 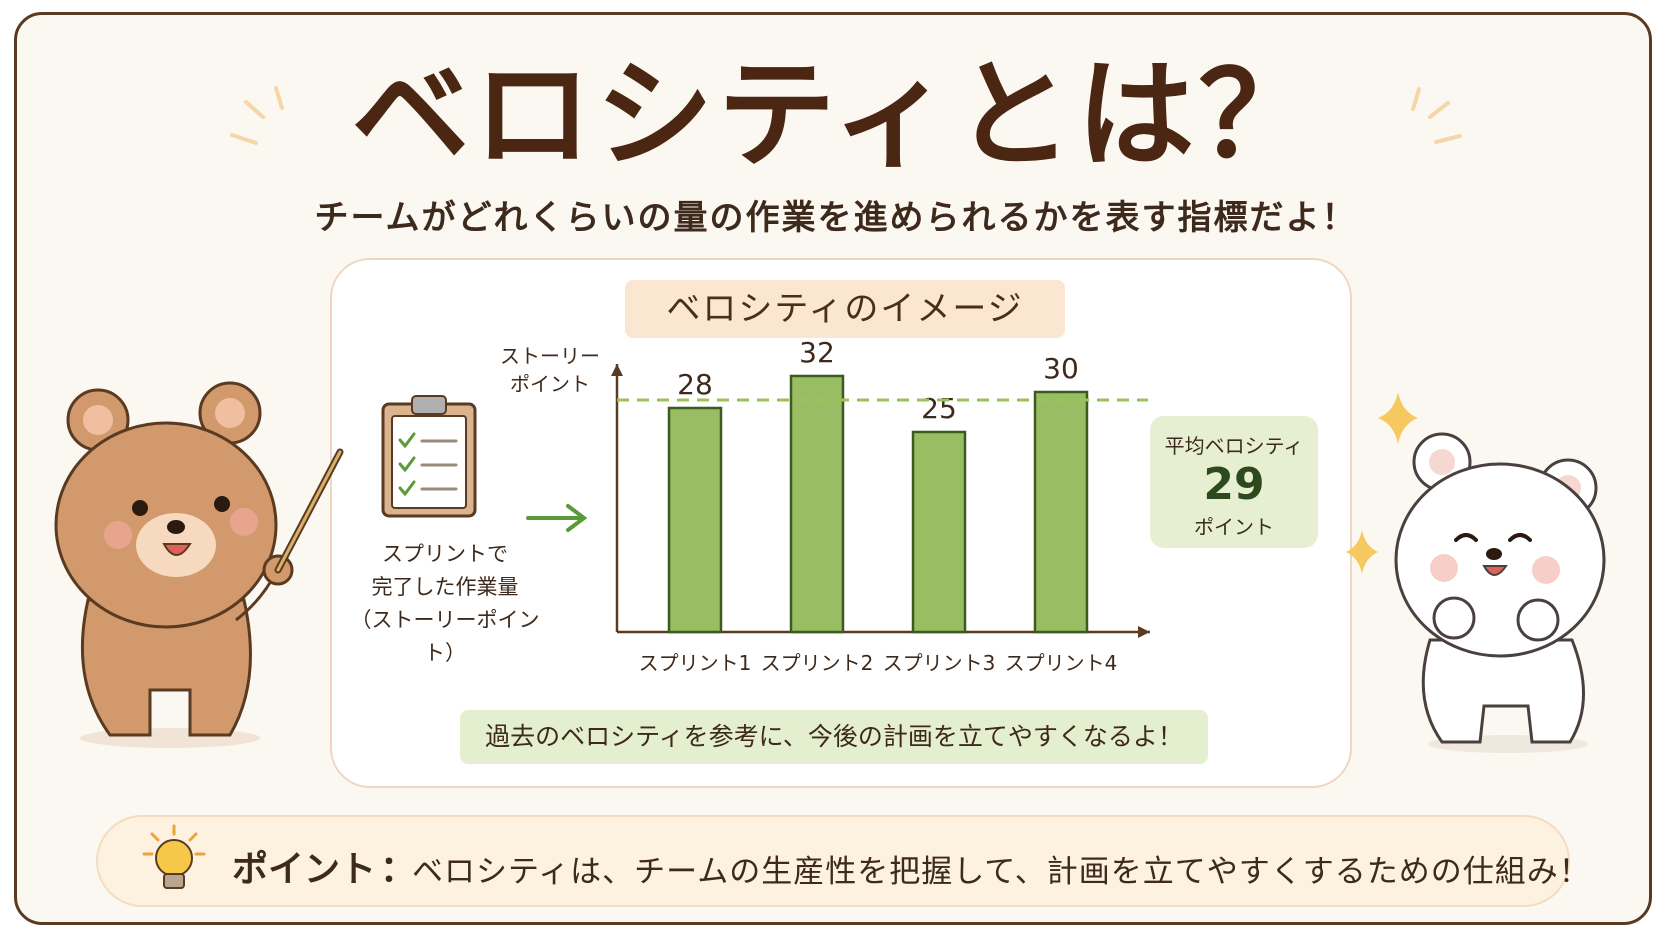 I want to click on page-title: ベロシティとは？, so click(x=836, y=115).